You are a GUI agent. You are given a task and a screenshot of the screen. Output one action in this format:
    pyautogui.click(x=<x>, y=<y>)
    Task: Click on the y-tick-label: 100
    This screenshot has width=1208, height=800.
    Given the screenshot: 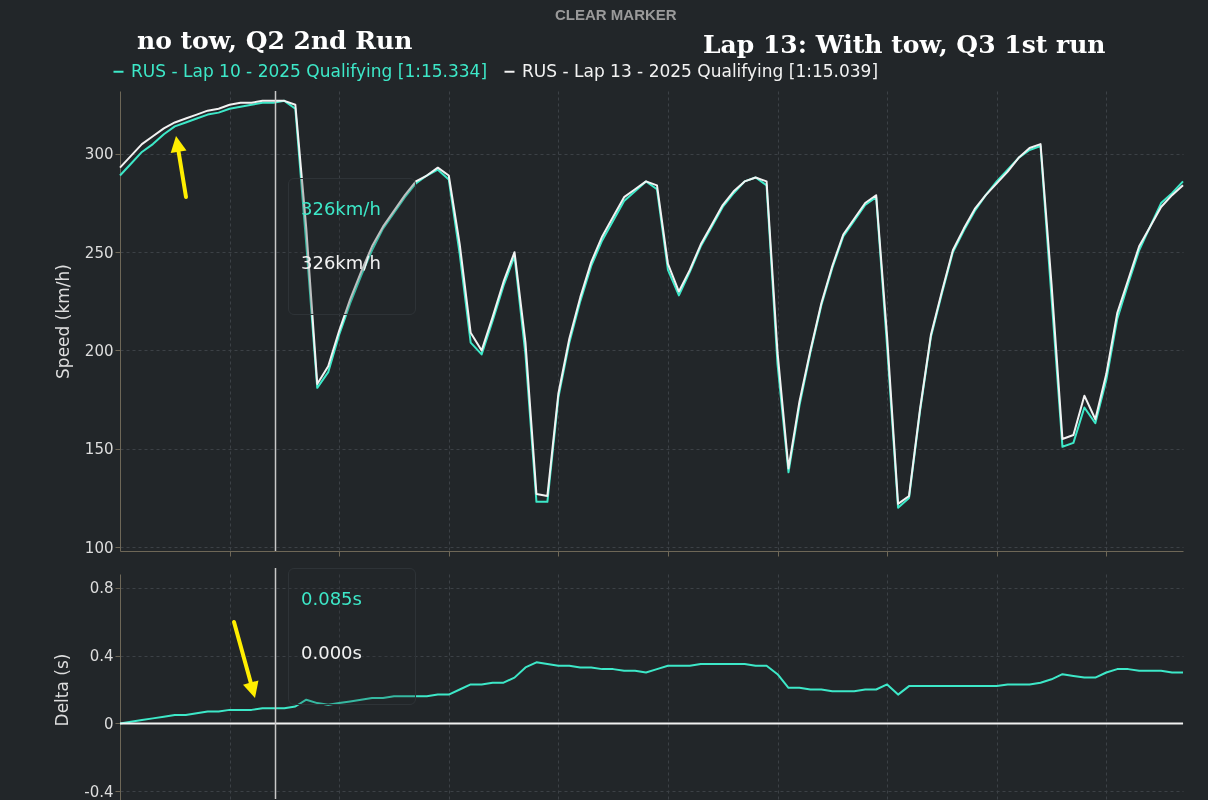 What is the action you would take?
    pyautogui.click(x=99, y=547)
    